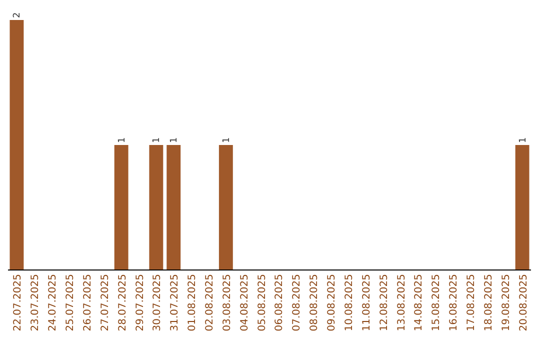 This screenshot has height=340, width=540. What do you see at coordinates (280, 303) in the screenshot?
I see `x-tick-label: 06.08.2025` at bounding box center [280, 303].